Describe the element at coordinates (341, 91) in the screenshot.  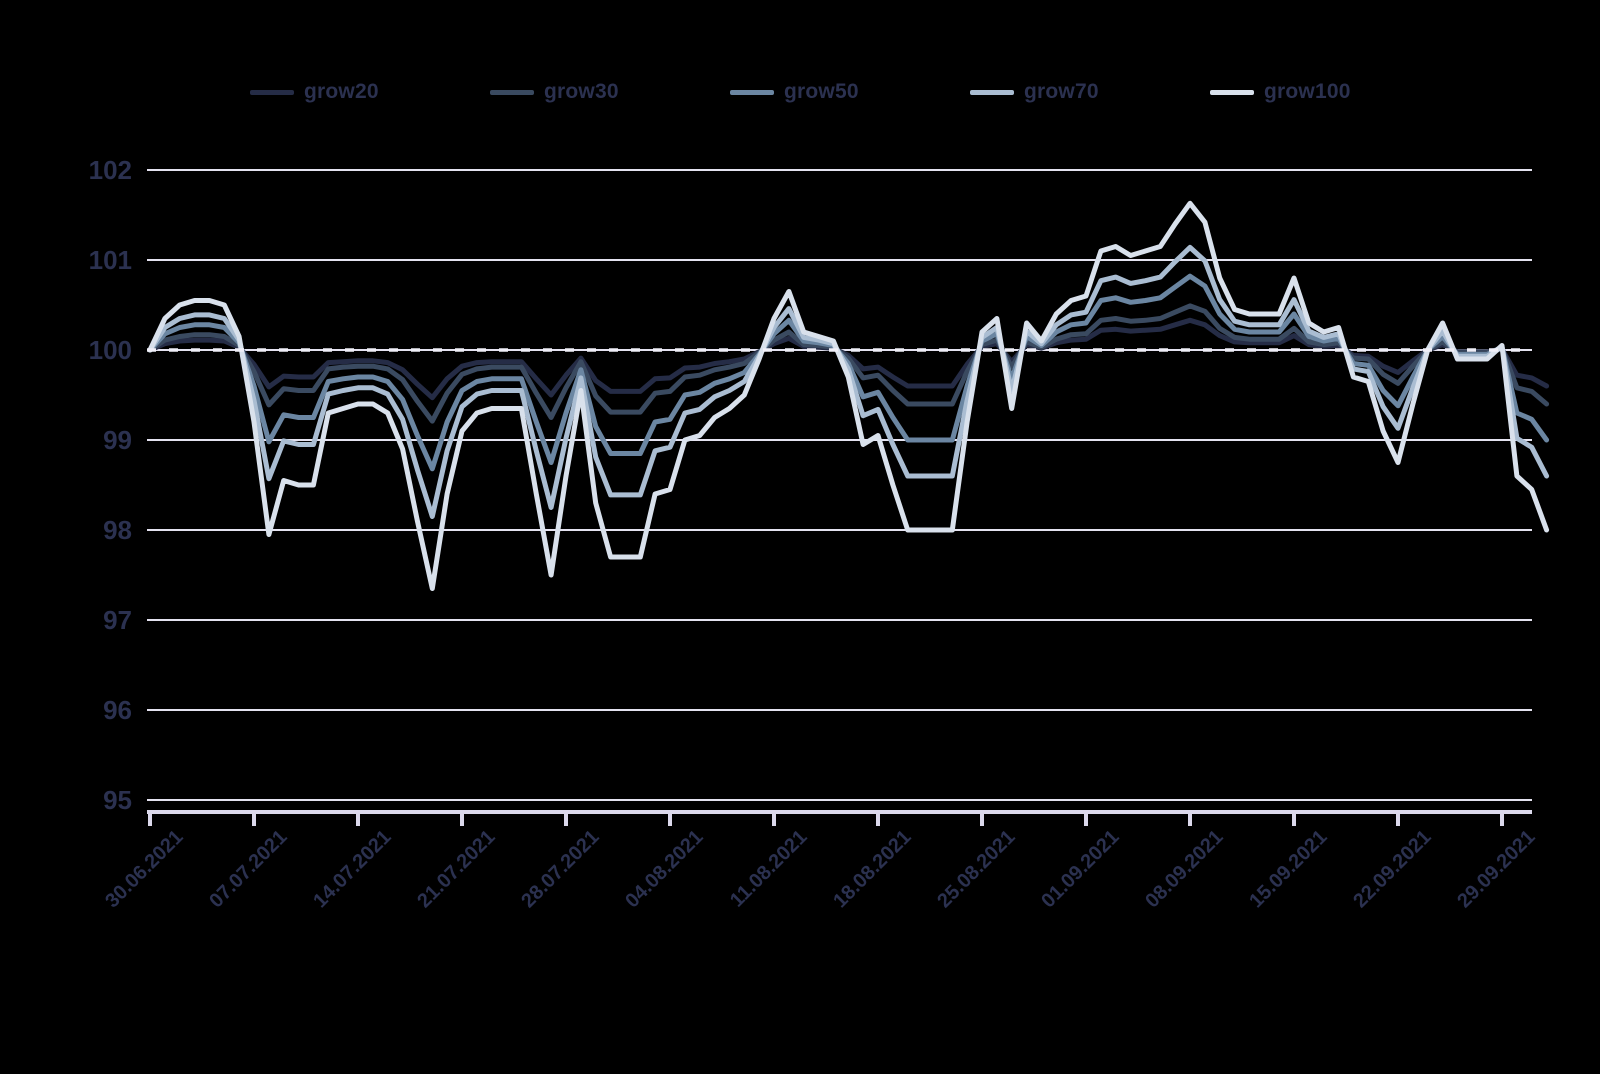
I see `legend-label-grow20: grow20` at that location.